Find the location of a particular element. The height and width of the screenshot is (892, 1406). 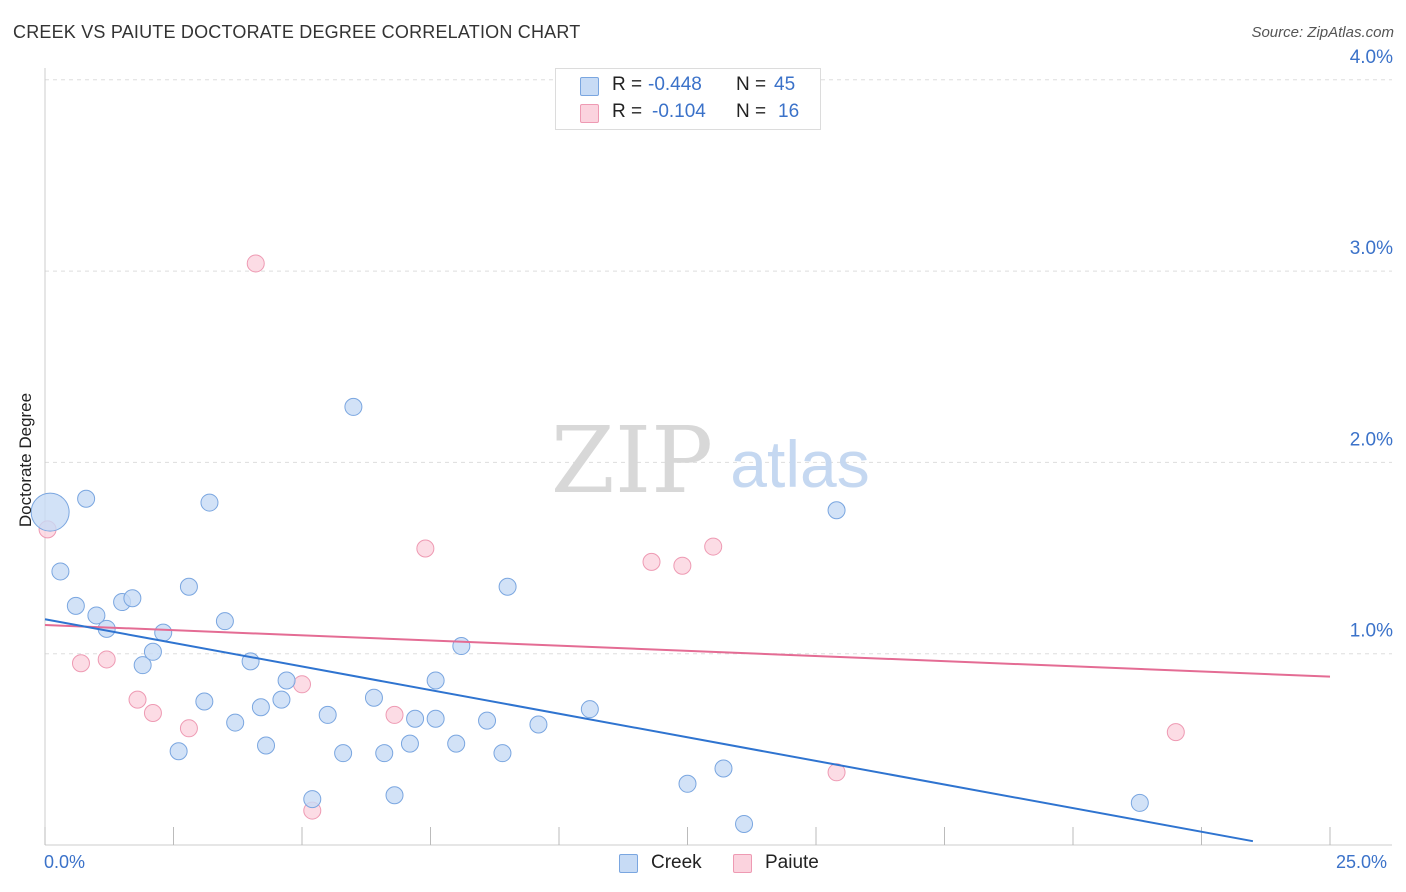

legend-label-creek: Creek is located at coordinates (676, 862).